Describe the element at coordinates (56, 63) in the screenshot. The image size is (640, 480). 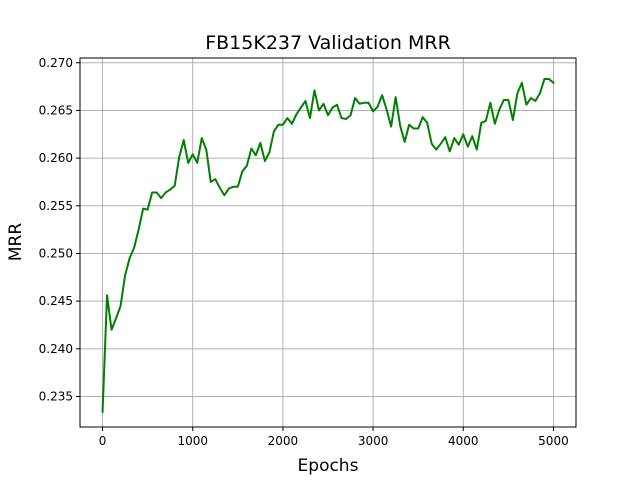
I see `y-tick-label: 0.270` at that location.